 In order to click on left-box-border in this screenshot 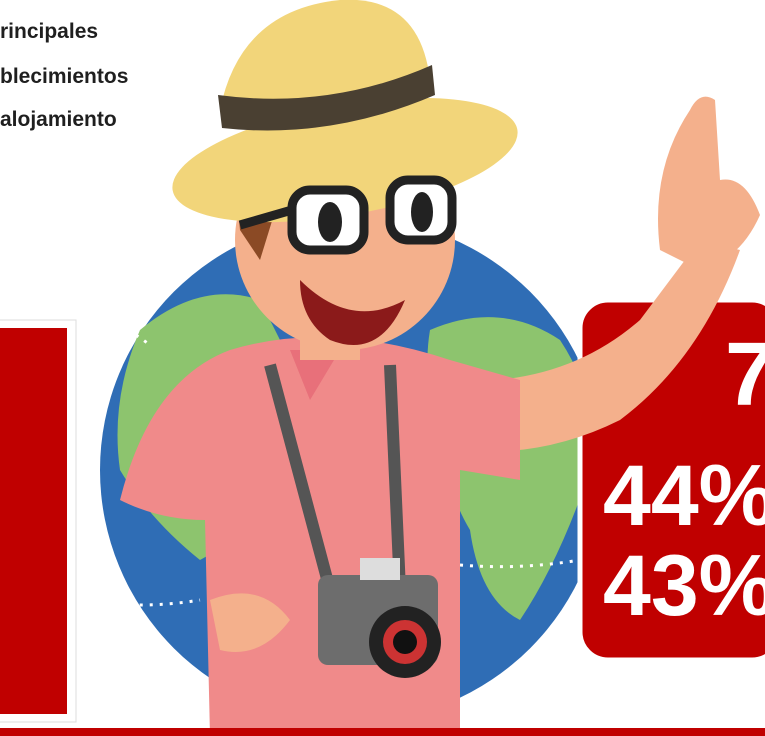, I will do `click(38, 521)`.